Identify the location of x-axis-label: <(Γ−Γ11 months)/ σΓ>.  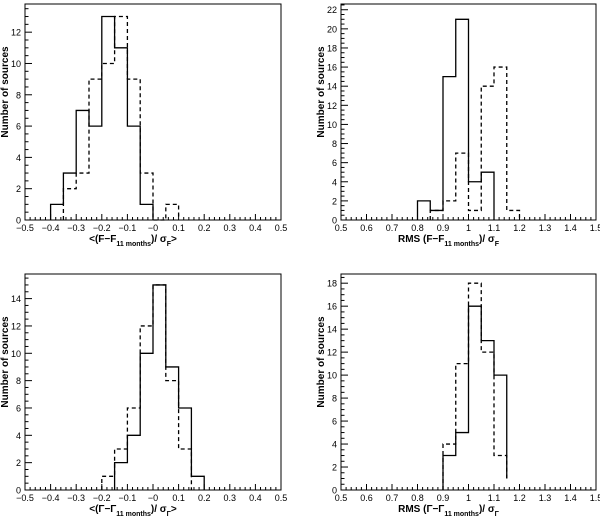
(133, 510).